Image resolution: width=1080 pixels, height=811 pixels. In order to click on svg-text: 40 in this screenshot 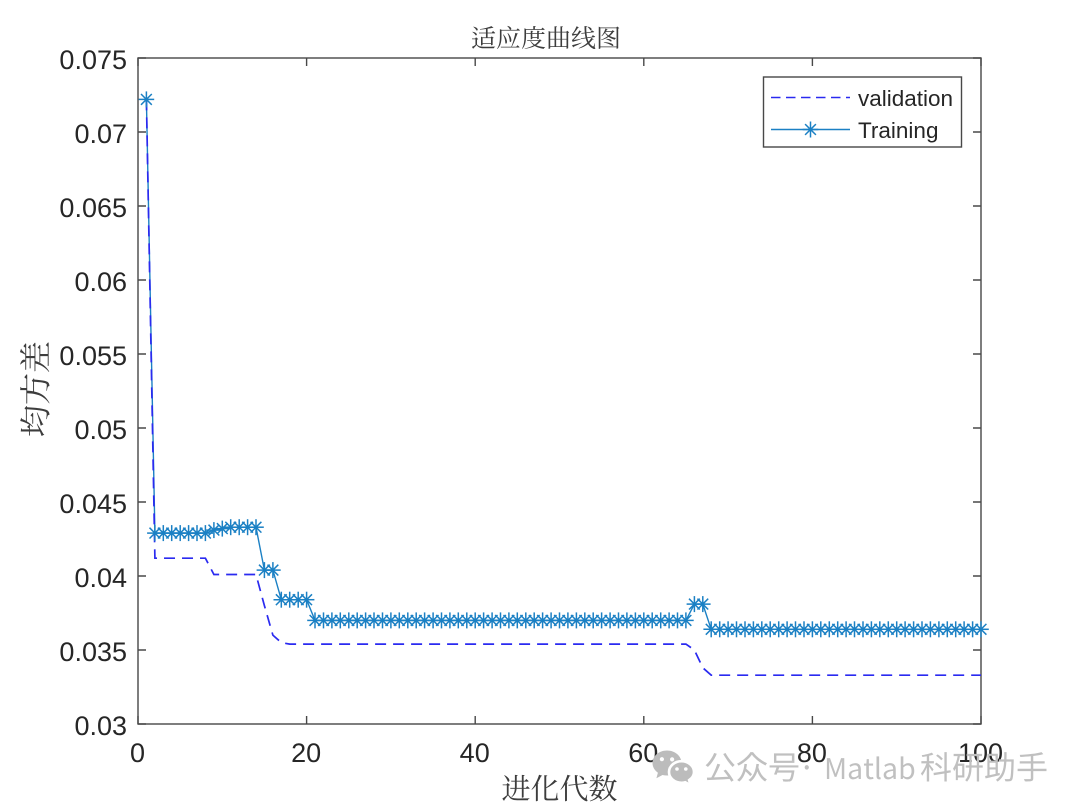, I will do `click(475, 753)`.